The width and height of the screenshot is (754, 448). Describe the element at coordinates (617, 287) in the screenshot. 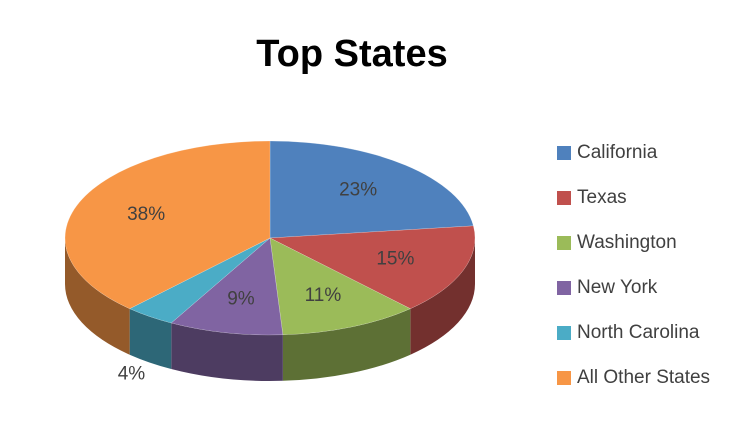

I see `legend-label: New York` at that location.